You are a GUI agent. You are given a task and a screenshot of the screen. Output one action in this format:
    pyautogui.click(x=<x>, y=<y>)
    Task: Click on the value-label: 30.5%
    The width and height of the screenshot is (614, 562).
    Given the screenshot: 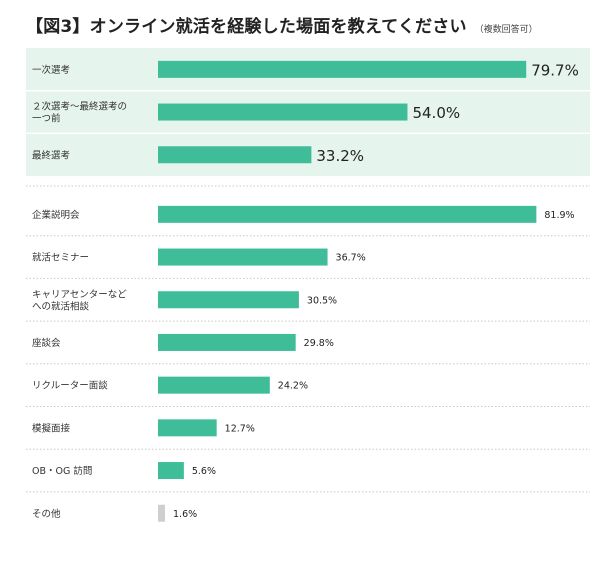 What is the action you would take?
    pyautogui.click(x=322, y=300)
    